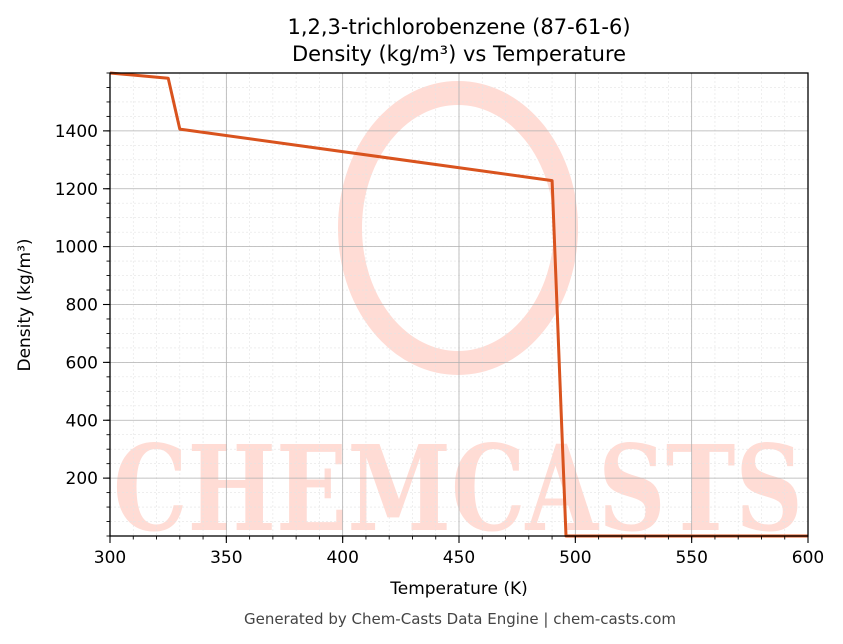  I want to click on x-tick-label: 300, so click(110, 558).